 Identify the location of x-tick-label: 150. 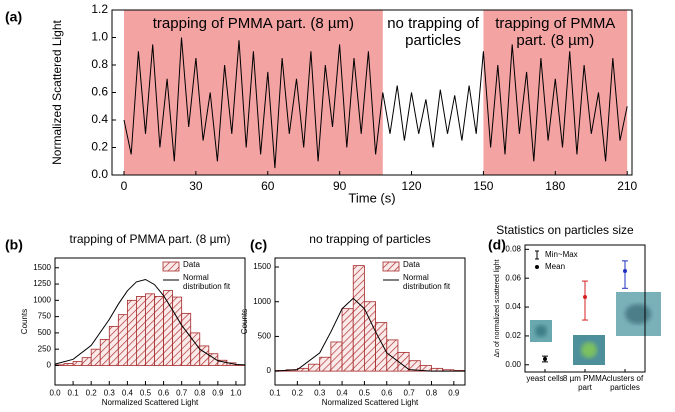
(483, 186).